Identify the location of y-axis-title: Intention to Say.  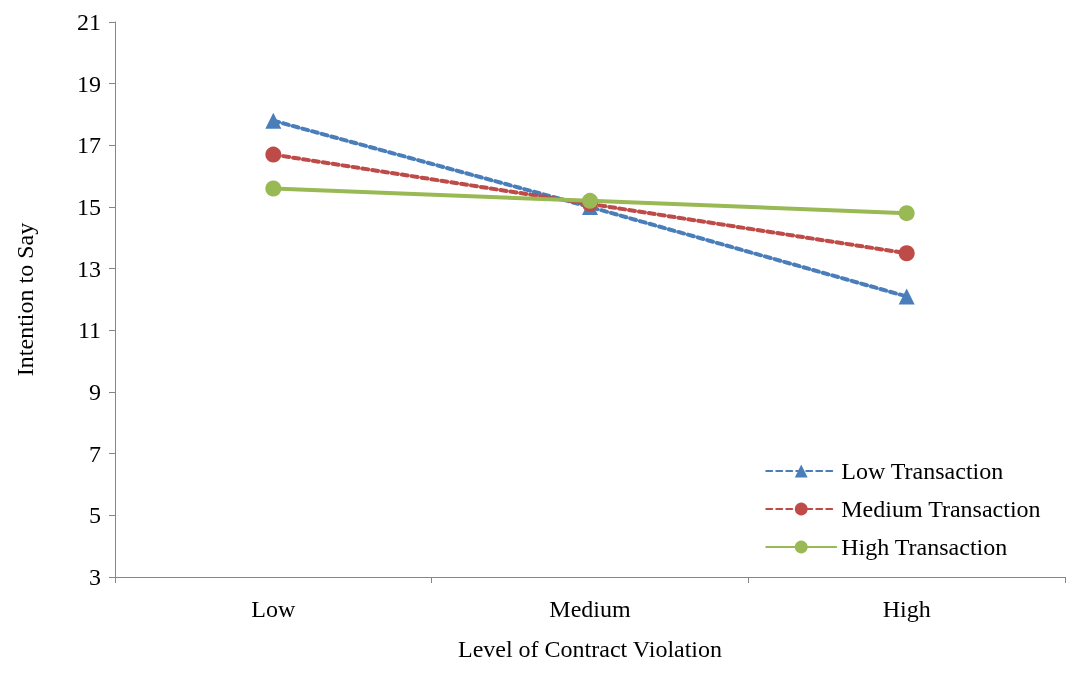
(25, 299).